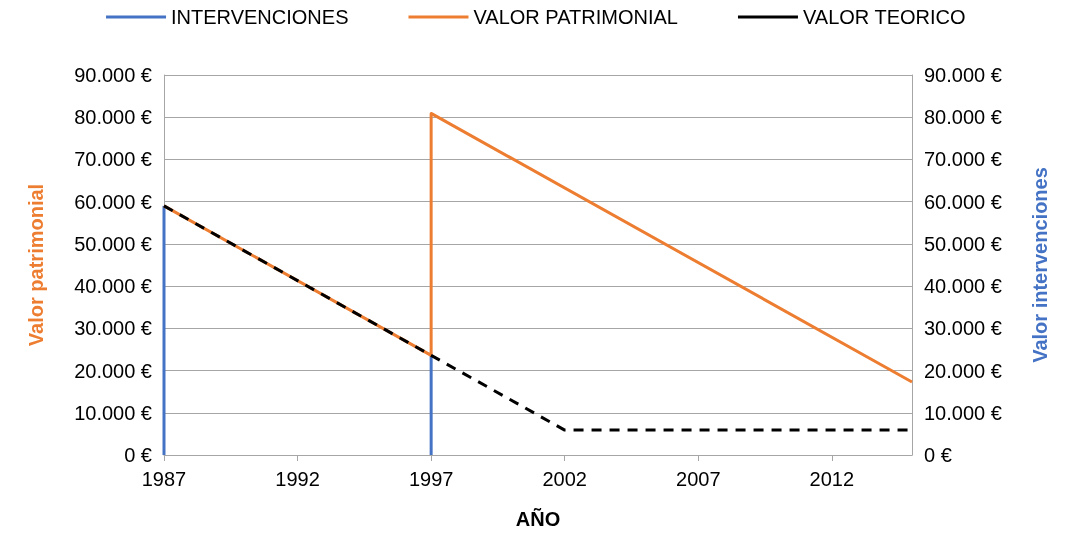 This screenshot has width=1072, height=543. Describe the element at coordinates (113, 201) in the screenshot. I see `y-tick-label: 60.000 €` at that location.